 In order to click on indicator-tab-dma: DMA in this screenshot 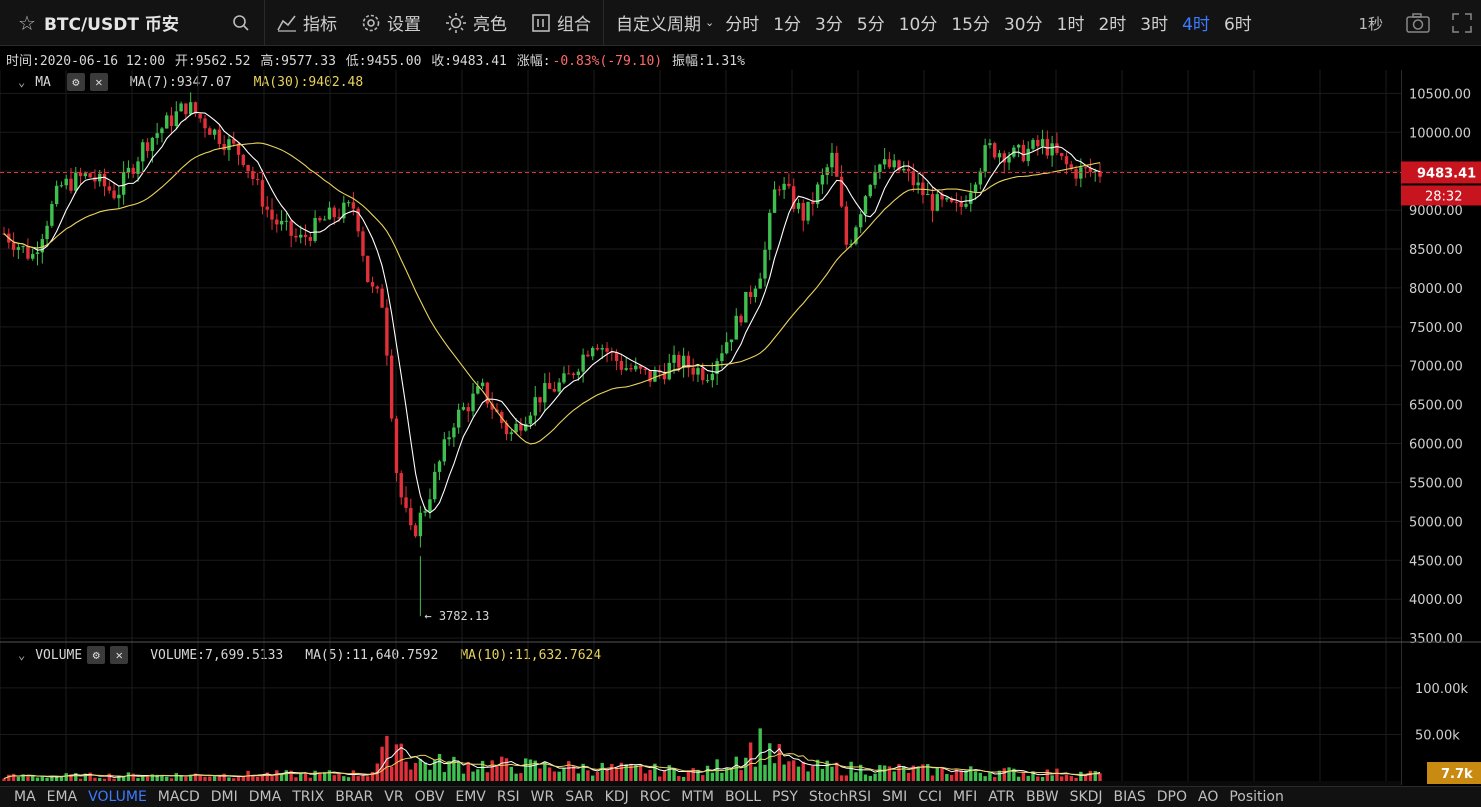, I will do `click(265, 797)`.